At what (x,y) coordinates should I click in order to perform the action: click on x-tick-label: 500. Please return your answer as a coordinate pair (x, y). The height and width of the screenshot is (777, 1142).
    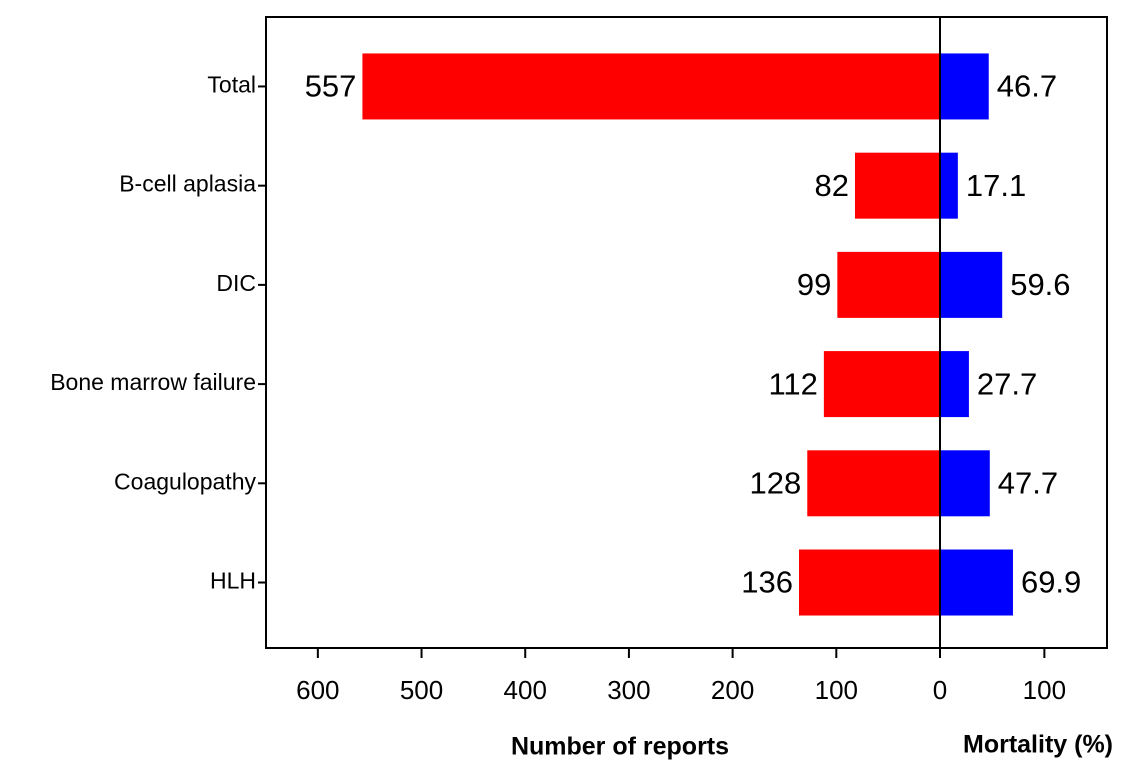
    Looking at the image, I should click on (421, 690).